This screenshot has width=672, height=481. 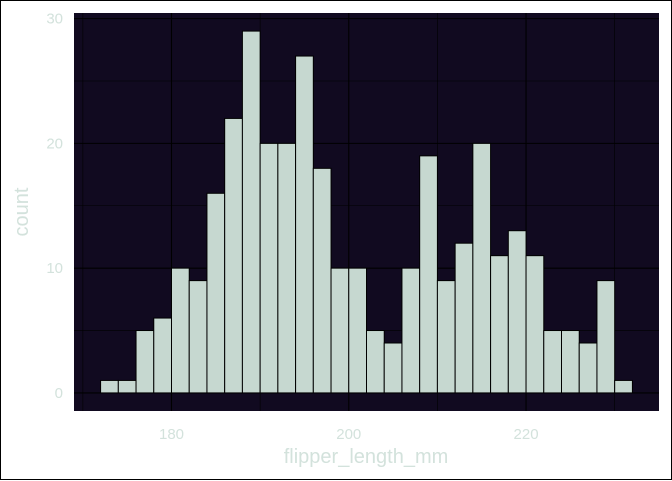 I want to click on y-tick-label: 30, so click(x=54, y=19).